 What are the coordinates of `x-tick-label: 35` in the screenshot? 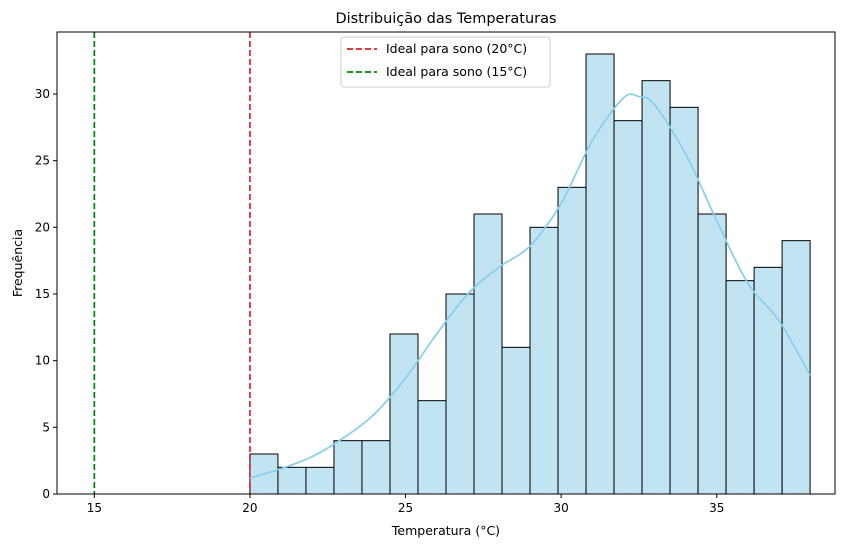 It's located at (716, 508).